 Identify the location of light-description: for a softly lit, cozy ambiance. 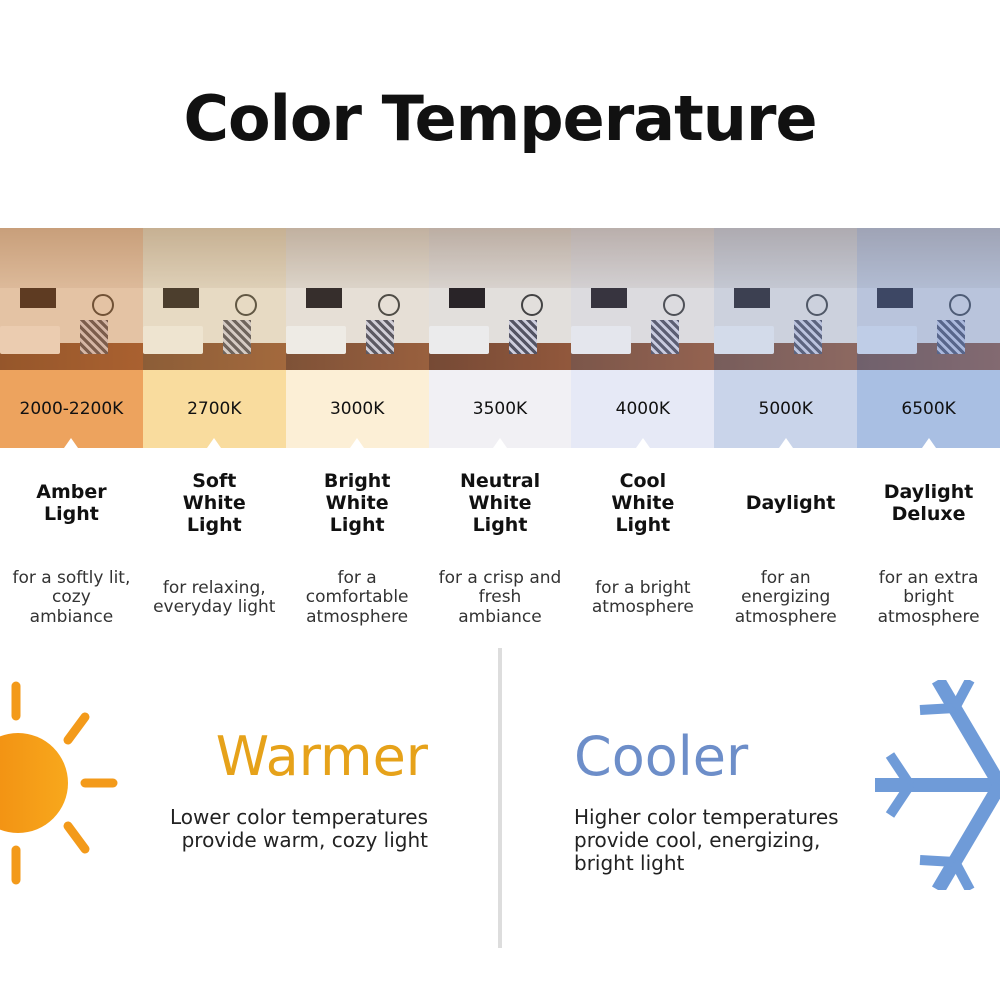
(71, 598).